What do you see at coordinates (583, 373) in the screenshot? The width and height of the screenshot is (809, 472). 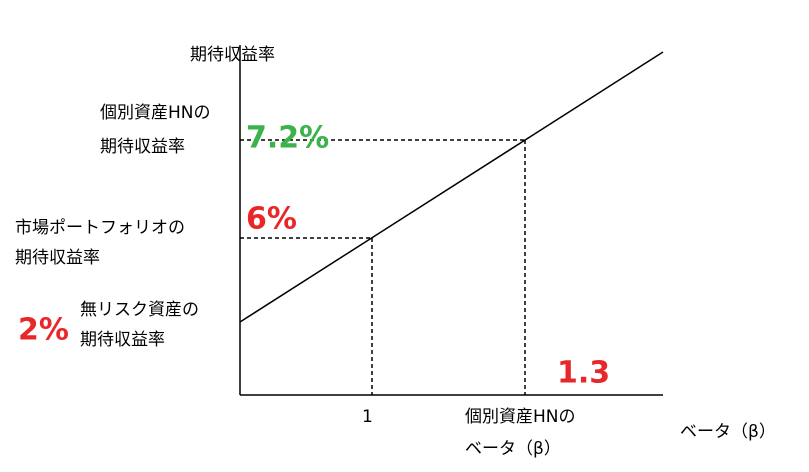 I see `value-label: 1.3` at bounding box center [583, 373].